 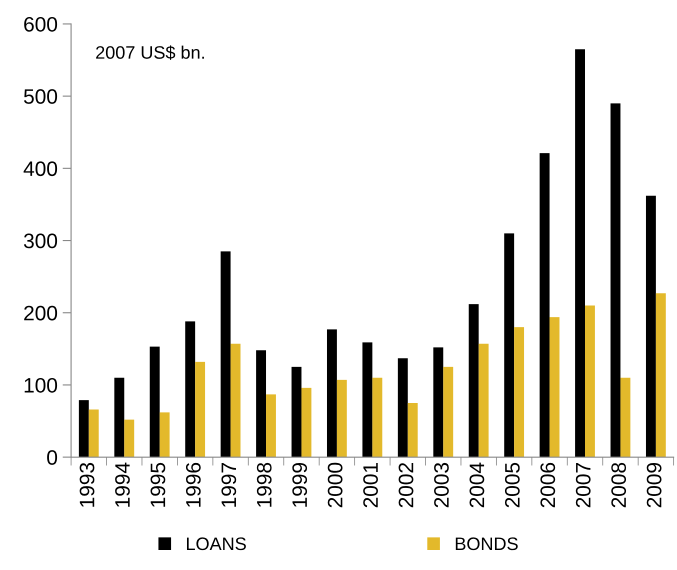 I want to click on legend-label: BONDS, so click(x=487, y=543).